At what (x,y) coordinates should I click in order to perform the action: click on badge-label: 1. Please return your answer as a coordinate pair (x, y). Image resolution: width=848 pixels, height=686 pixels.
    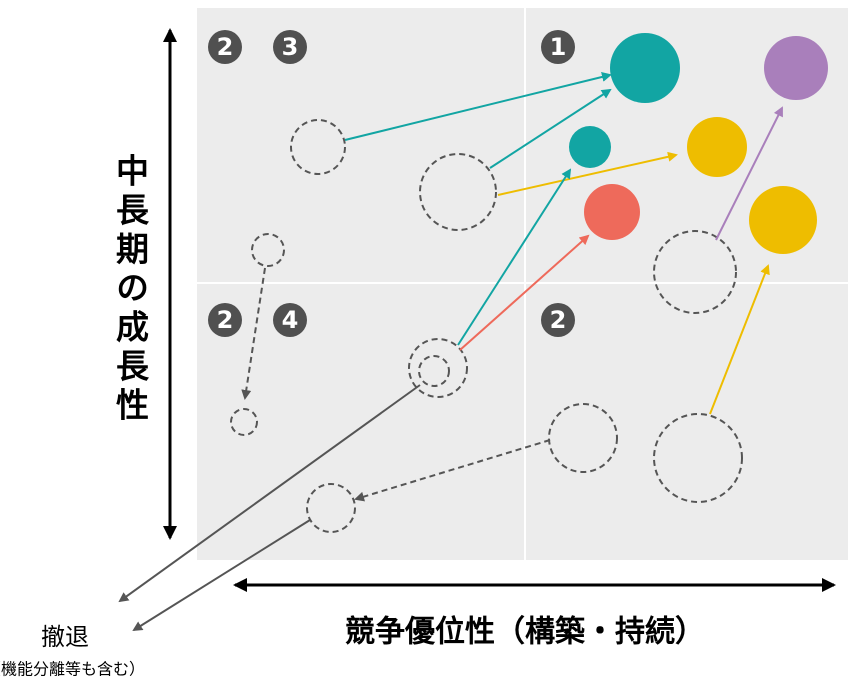
    Looking at the image, I should click on (558, 47).